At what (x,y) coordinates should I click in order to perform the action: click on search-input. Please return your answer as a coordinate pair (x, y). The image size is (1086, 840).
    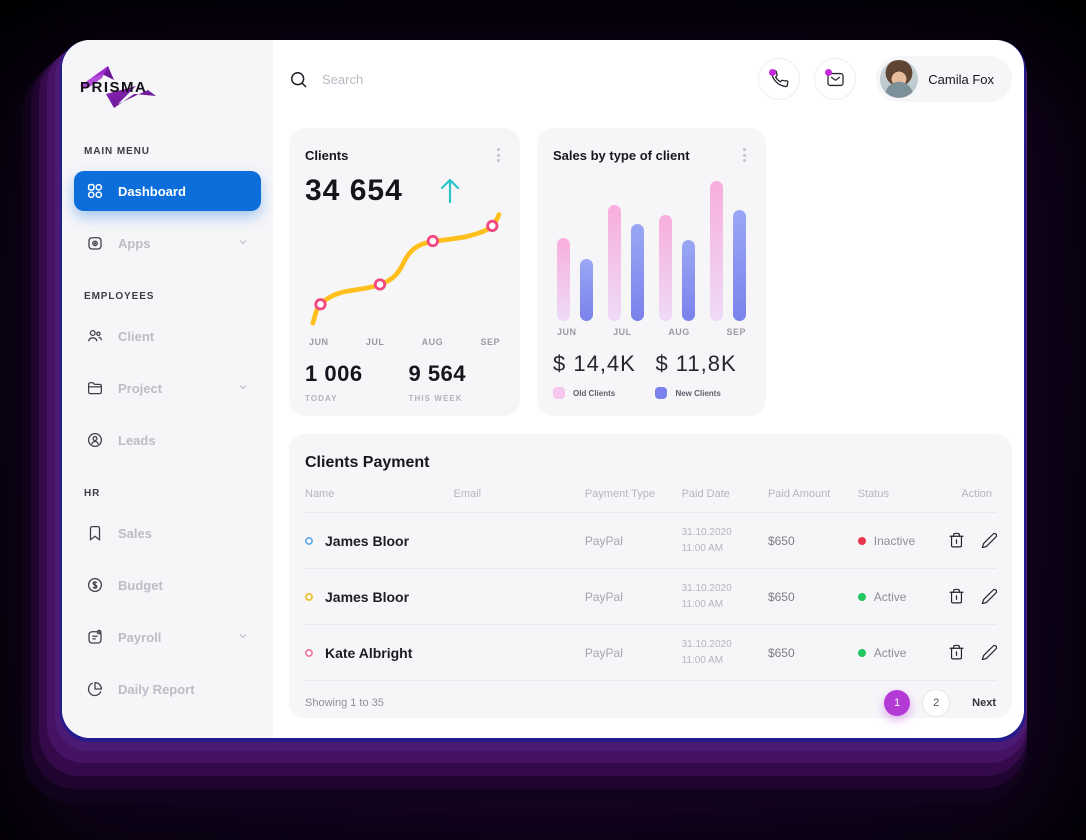
    Looking at the image, I should click on (442, 79).